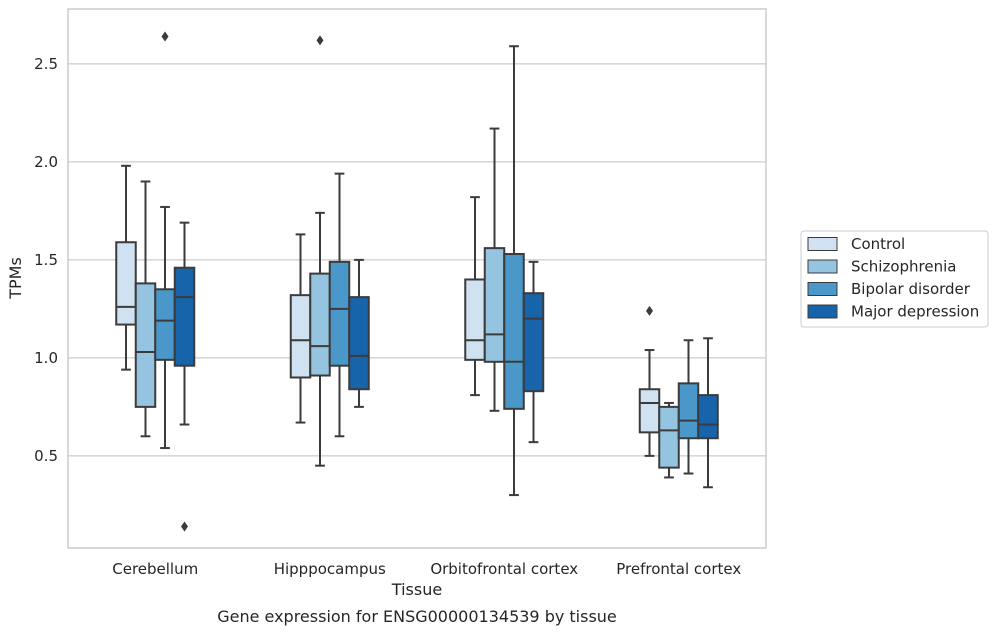 The width and height of the screenshot is (997, 634). I want to click on y-tick-label: 1.5, so click(46, 260).